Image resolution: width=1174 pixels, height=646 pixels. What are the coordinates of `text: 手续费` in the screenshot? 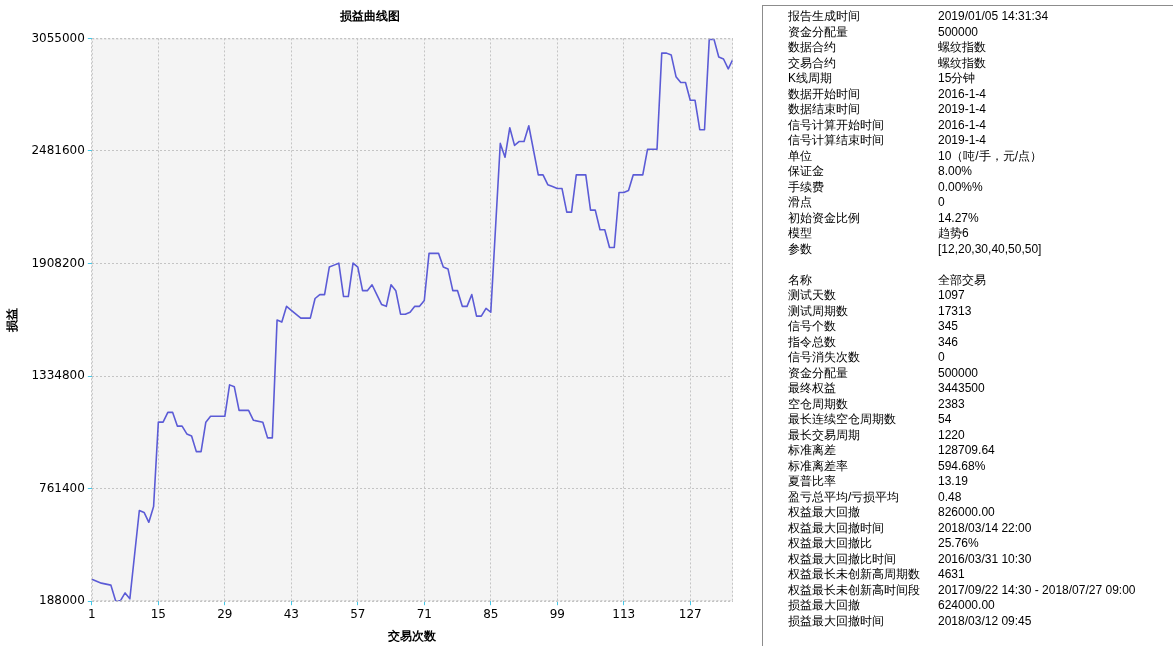 It's located at (806, 187).